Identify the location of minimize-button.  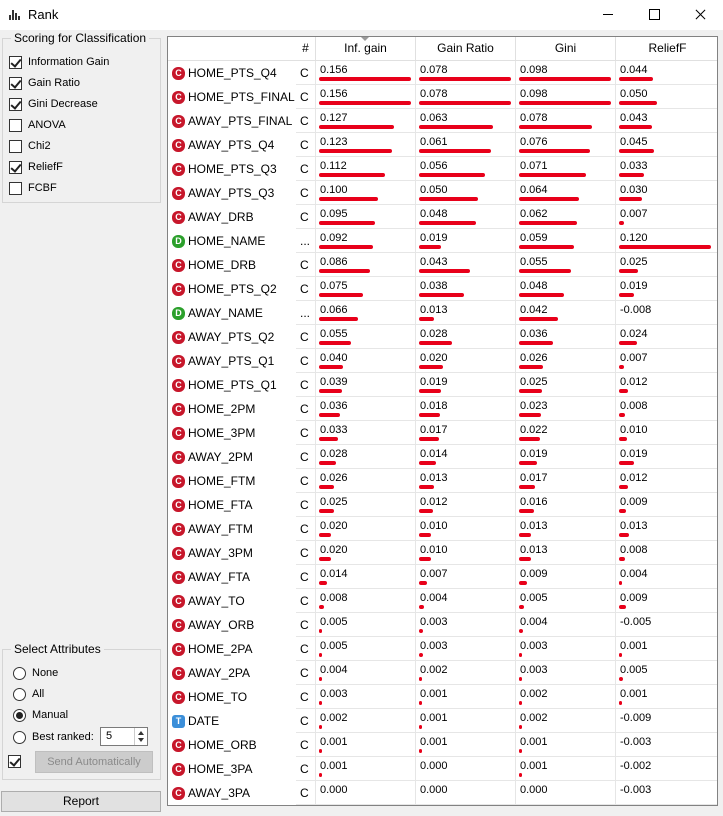
(608, 15).